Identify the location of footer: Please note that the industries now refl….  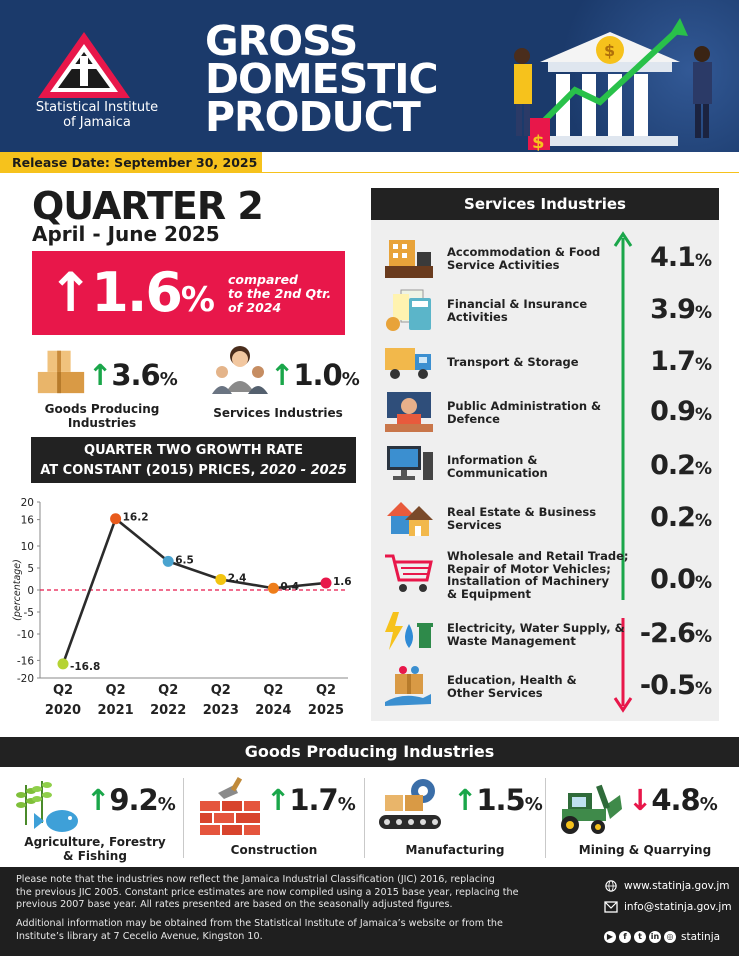
(369, 911).